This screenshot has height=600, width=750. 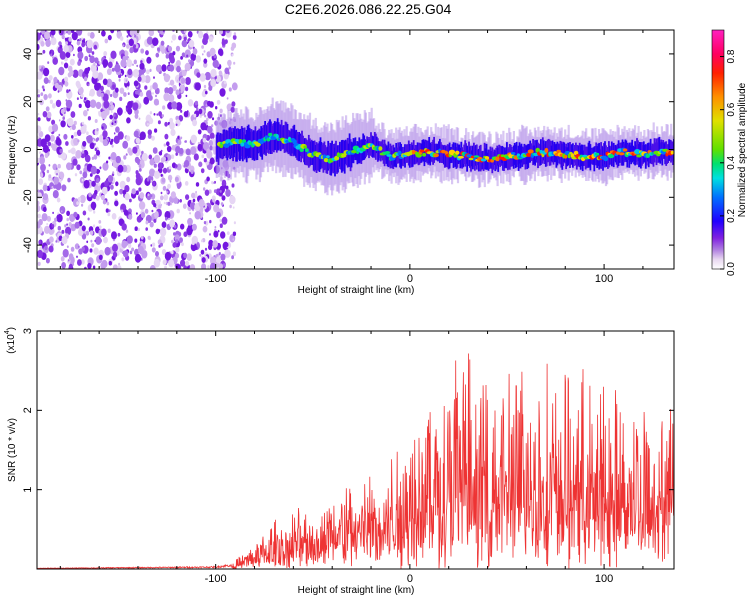 What do you see at coordinates (731, 109) in the screenshot?
I see `colorbar-tick-label: 0.6` at bounding box center [731, 109].